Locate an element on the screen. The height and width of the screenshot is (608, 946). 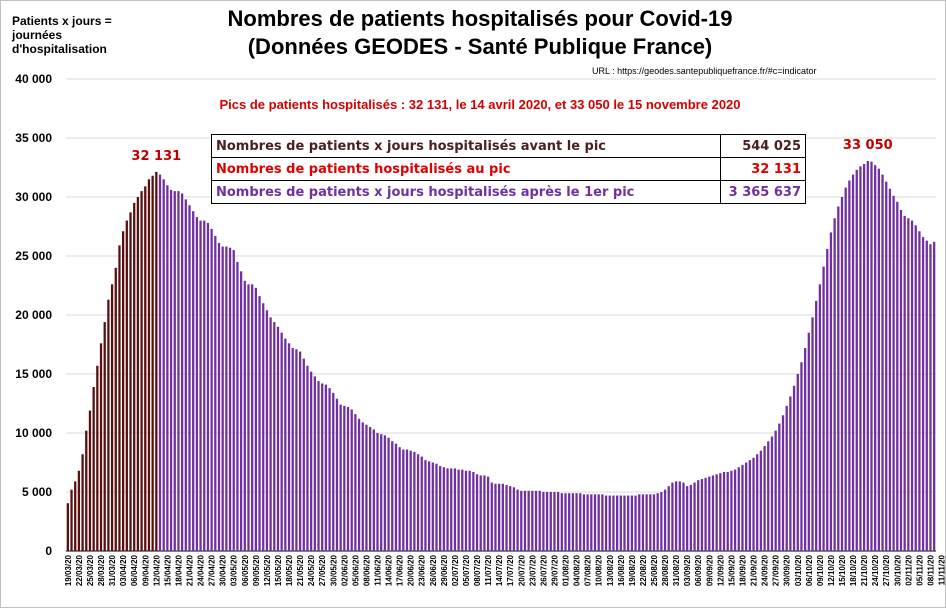
x-tick-label: 06/10/20 is located at coordinates (809, 570).